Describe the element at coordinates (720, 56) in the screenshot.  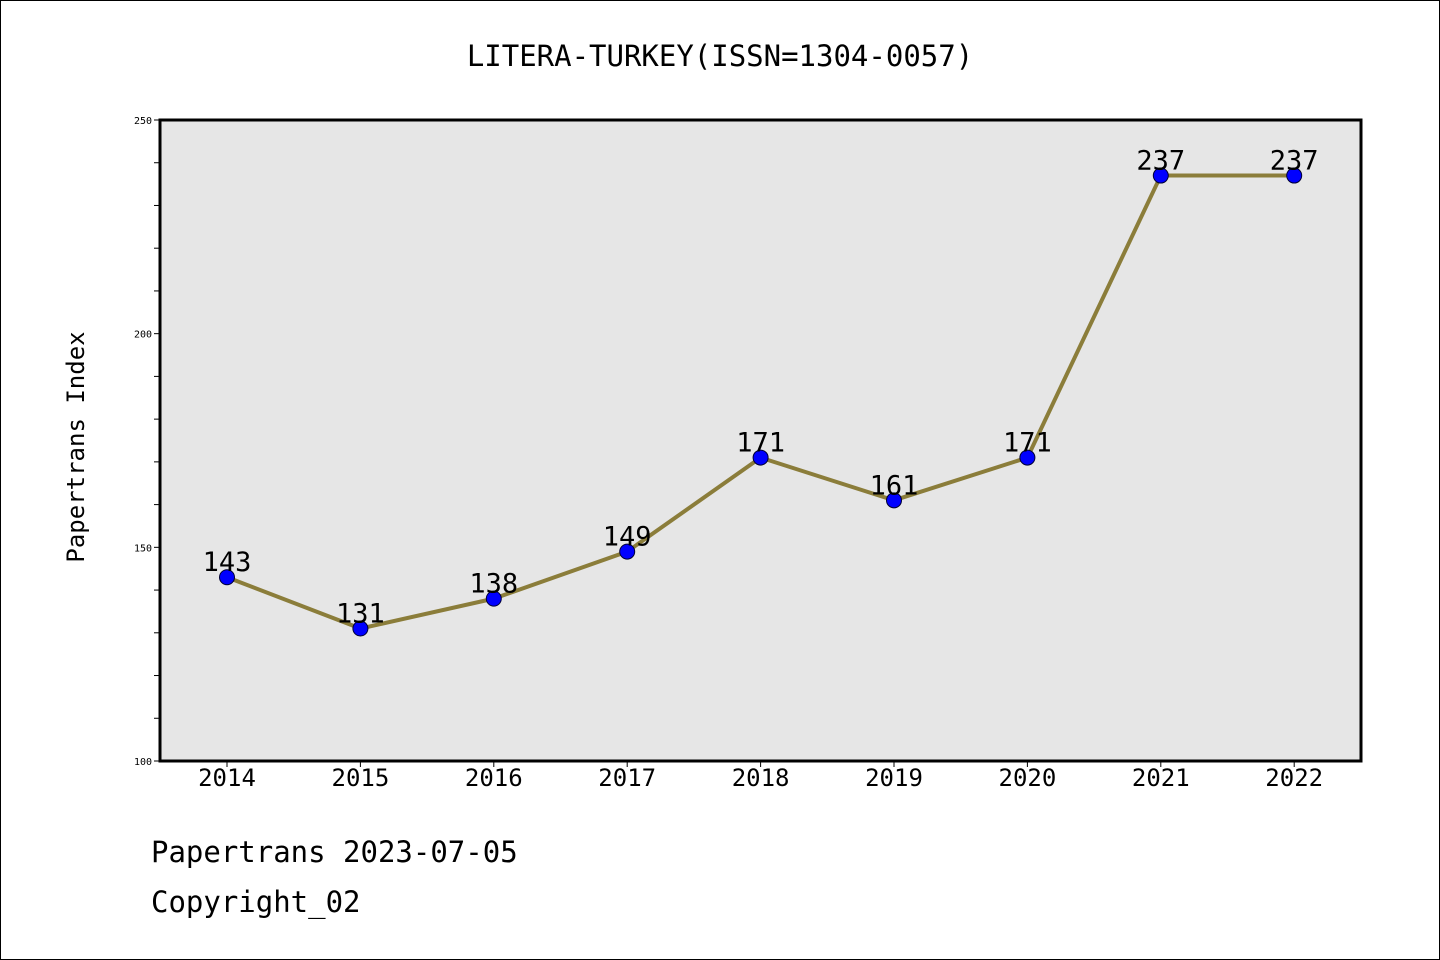
I see `chart-title: LITERA-TURKEY(ISSN=1304-0057)` at that location.